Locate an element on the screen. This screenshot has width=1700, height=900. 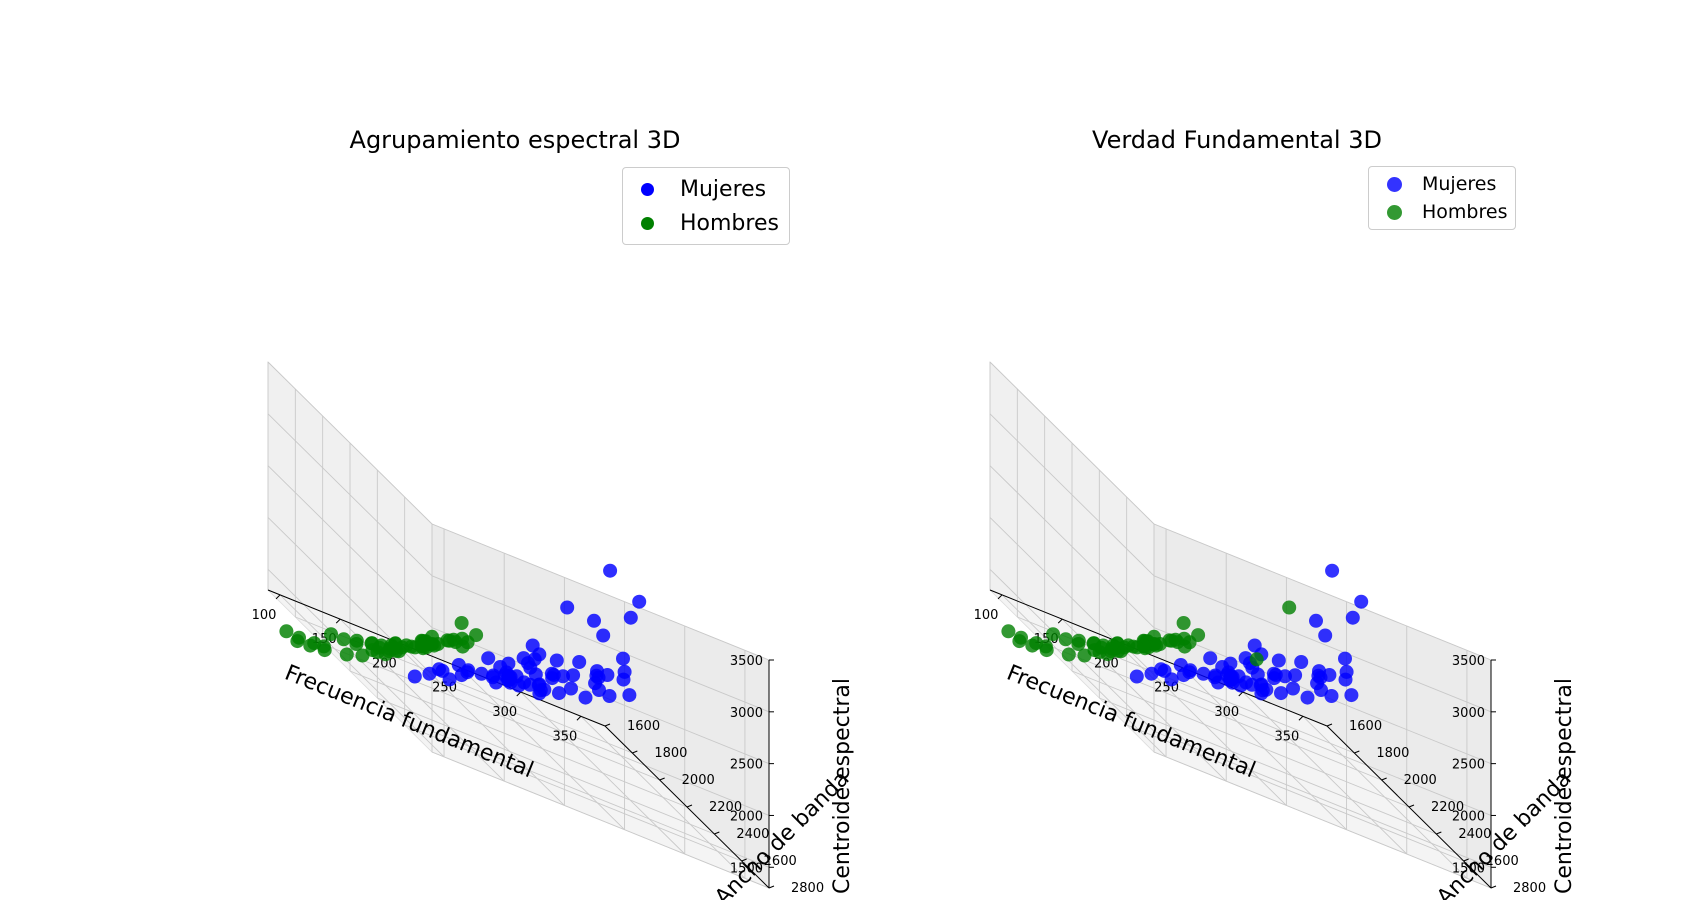
x-tick-label: 300 is located at coordinates (504, 712).